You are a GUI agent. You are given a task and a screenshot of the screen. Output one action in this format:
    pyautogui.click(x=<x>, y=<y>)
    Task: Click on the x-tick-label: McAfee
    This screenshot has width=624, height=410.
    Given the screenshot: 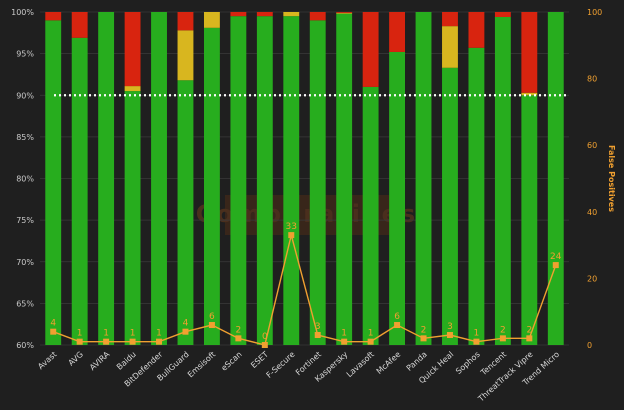 What is the action you would take?
    pyautogui.click(x=389, y=363)
    